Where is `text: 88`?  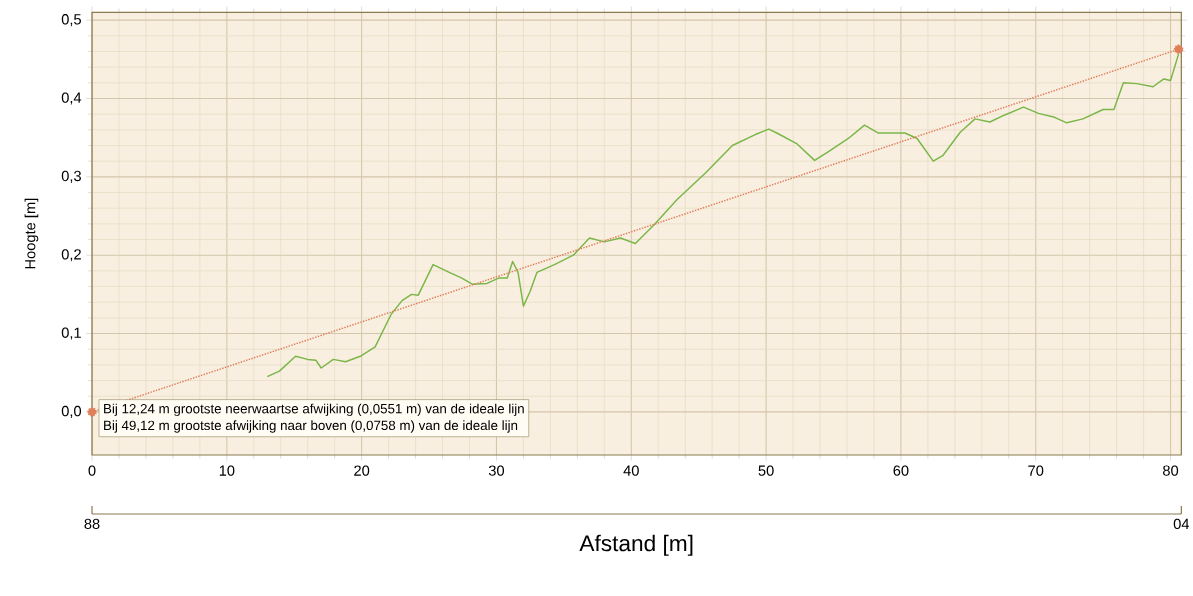
text: 88 is located at coordinates (92, 524).